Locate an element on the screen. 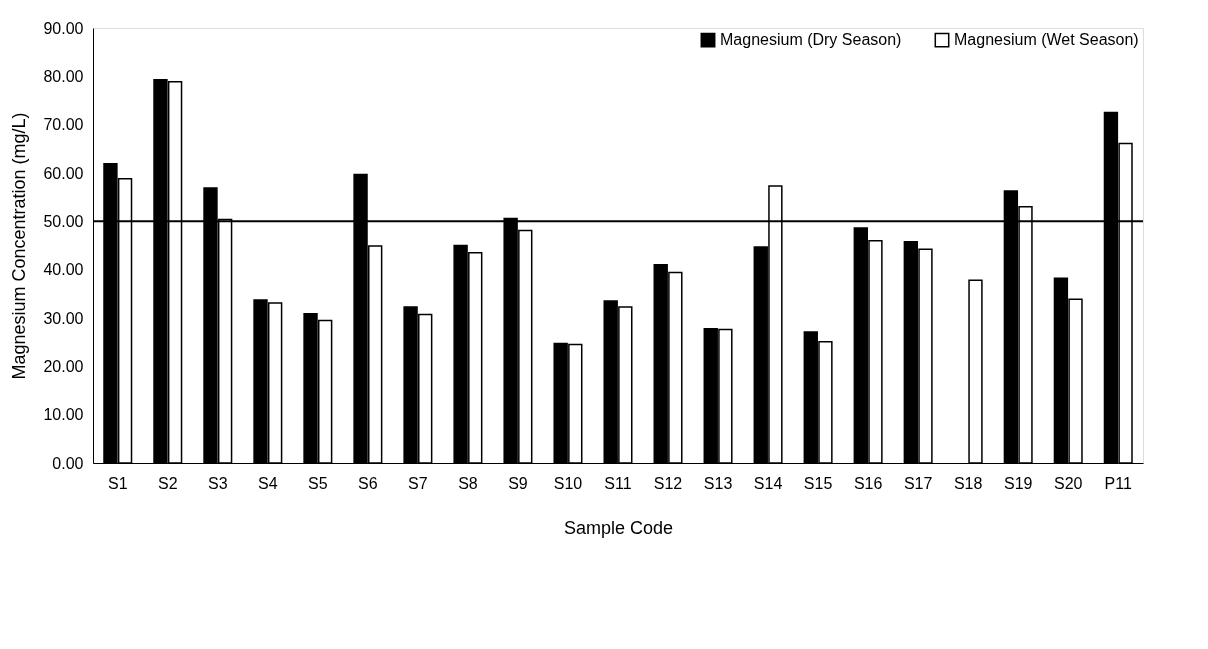 This screenshot has height=649, width=1208. y-tick-label: 0.00 is located at coordinates (68, 463).